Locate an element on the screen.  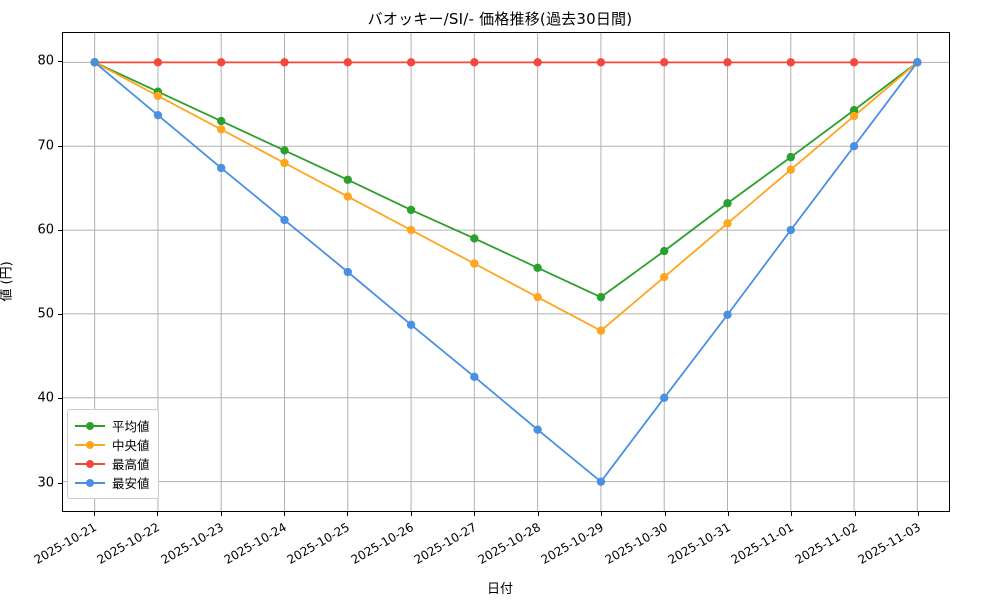
x-tick-label: 2025-11-01 is located at coordinates (763, 543).